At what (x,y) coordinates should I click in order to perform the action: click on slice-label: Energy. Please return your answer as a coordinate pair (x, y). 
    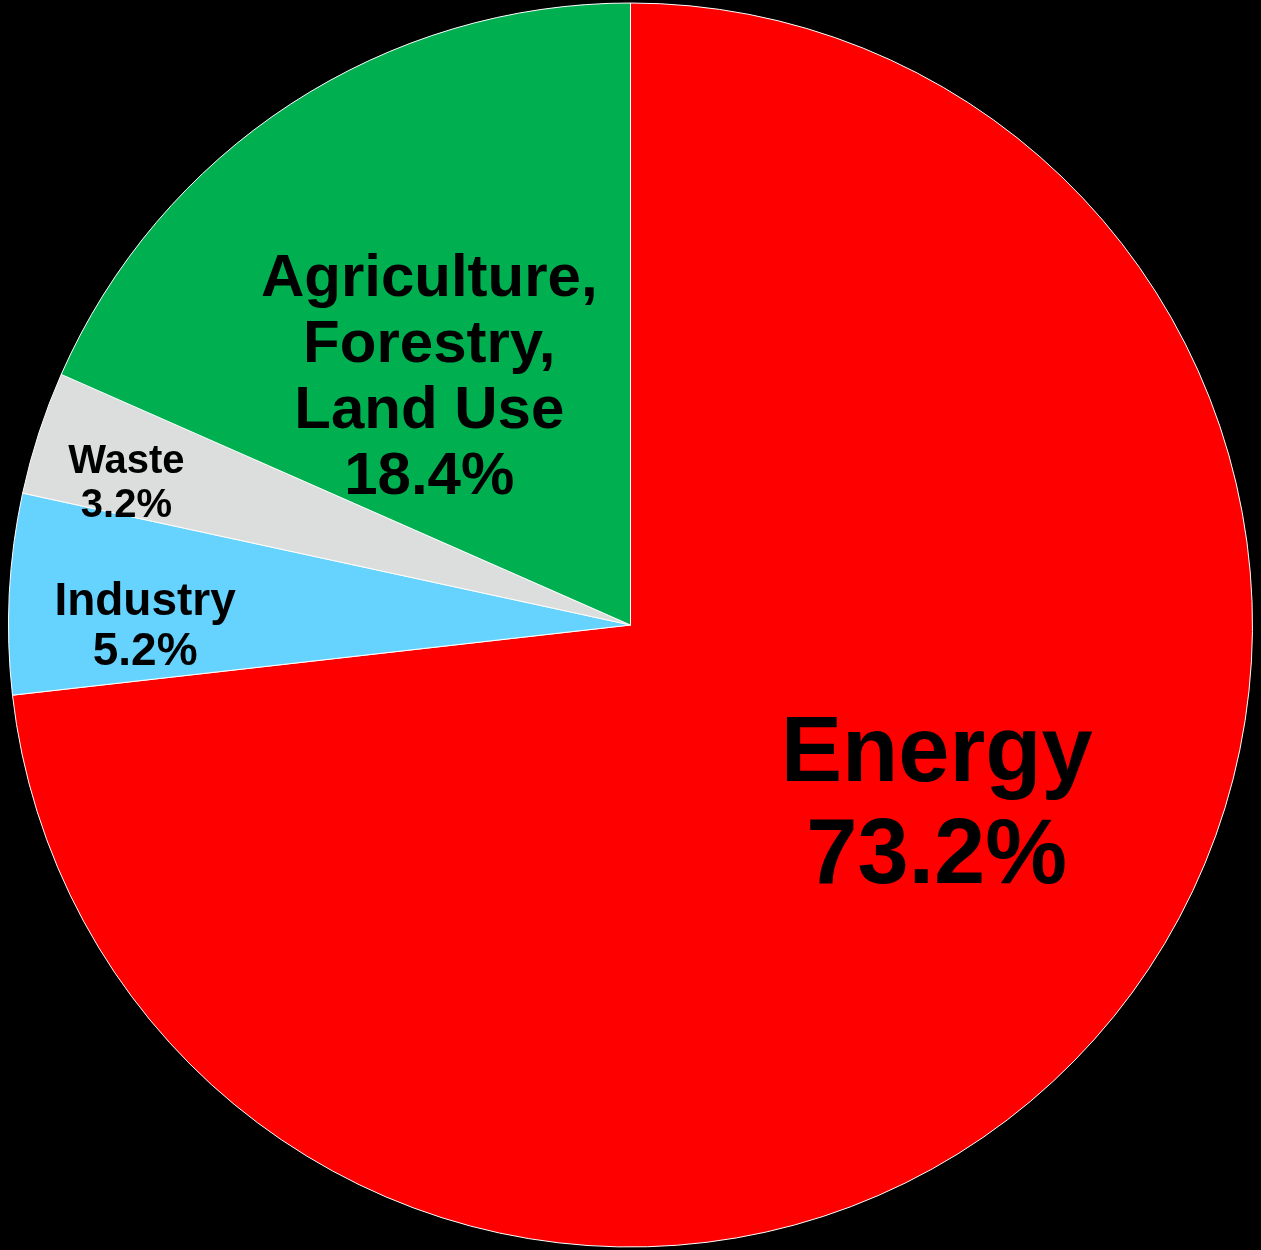
    Looking at the image, I should click on (936, 749).